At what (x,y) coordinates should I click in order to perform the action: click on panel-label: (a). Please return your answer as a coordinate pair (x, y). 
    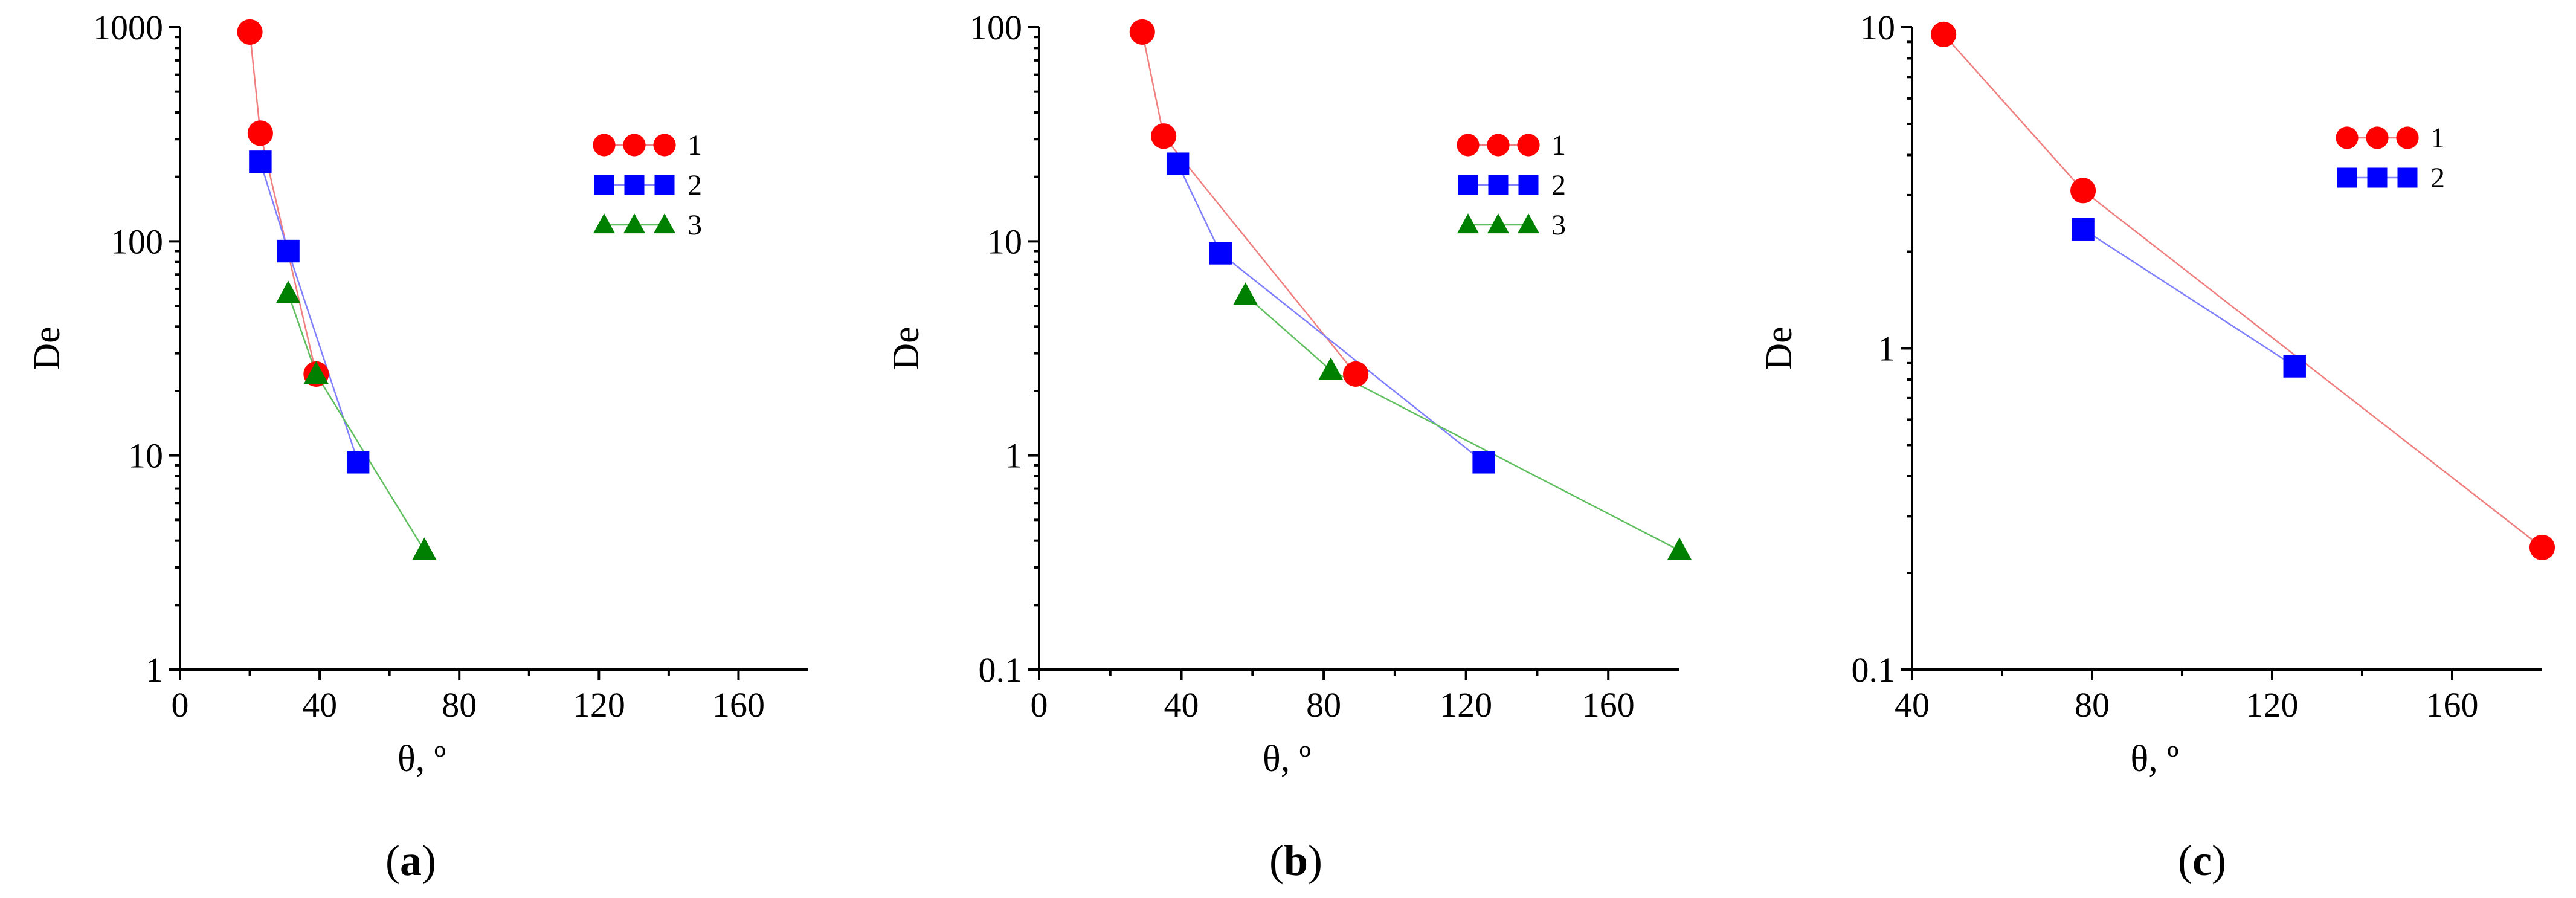
    Looking at the image, I should click on (411, 860).